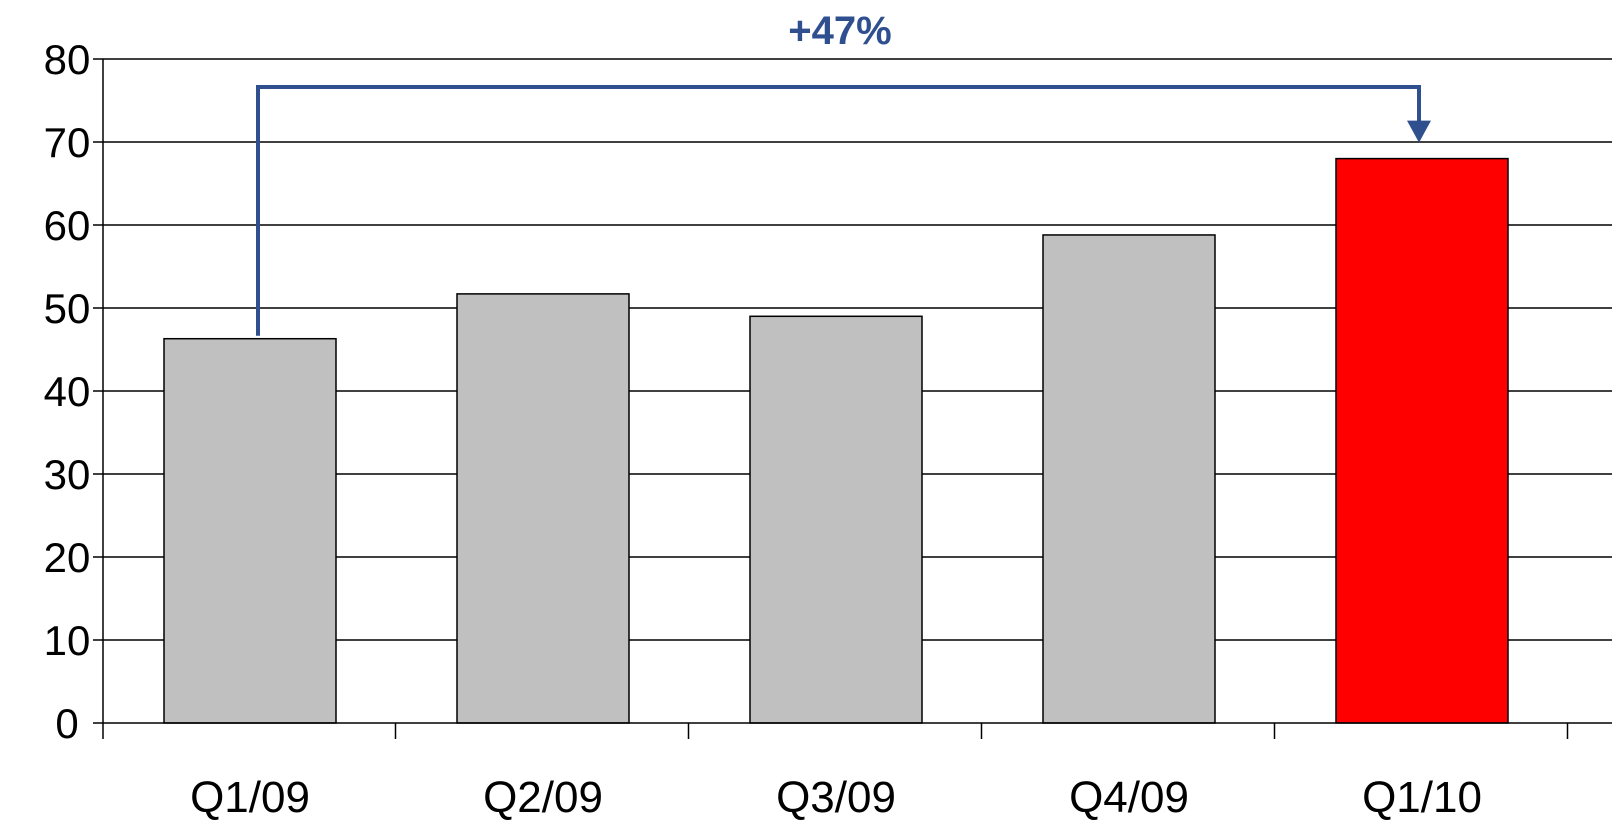 This screenshot has height=837, width=1612. What do you see at coordinates (67, 474) in the screenshot?
I see `y-tick-label: 30` at bounding box center [67, 474].